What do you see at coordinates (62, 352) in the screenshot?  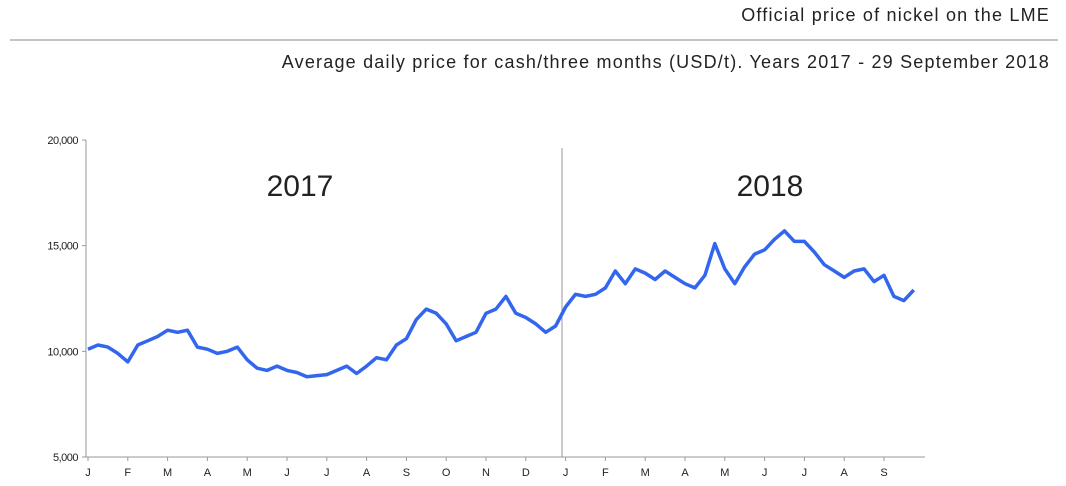 I see `y-tick-label: 10,000` at bounding box center [62, 352].